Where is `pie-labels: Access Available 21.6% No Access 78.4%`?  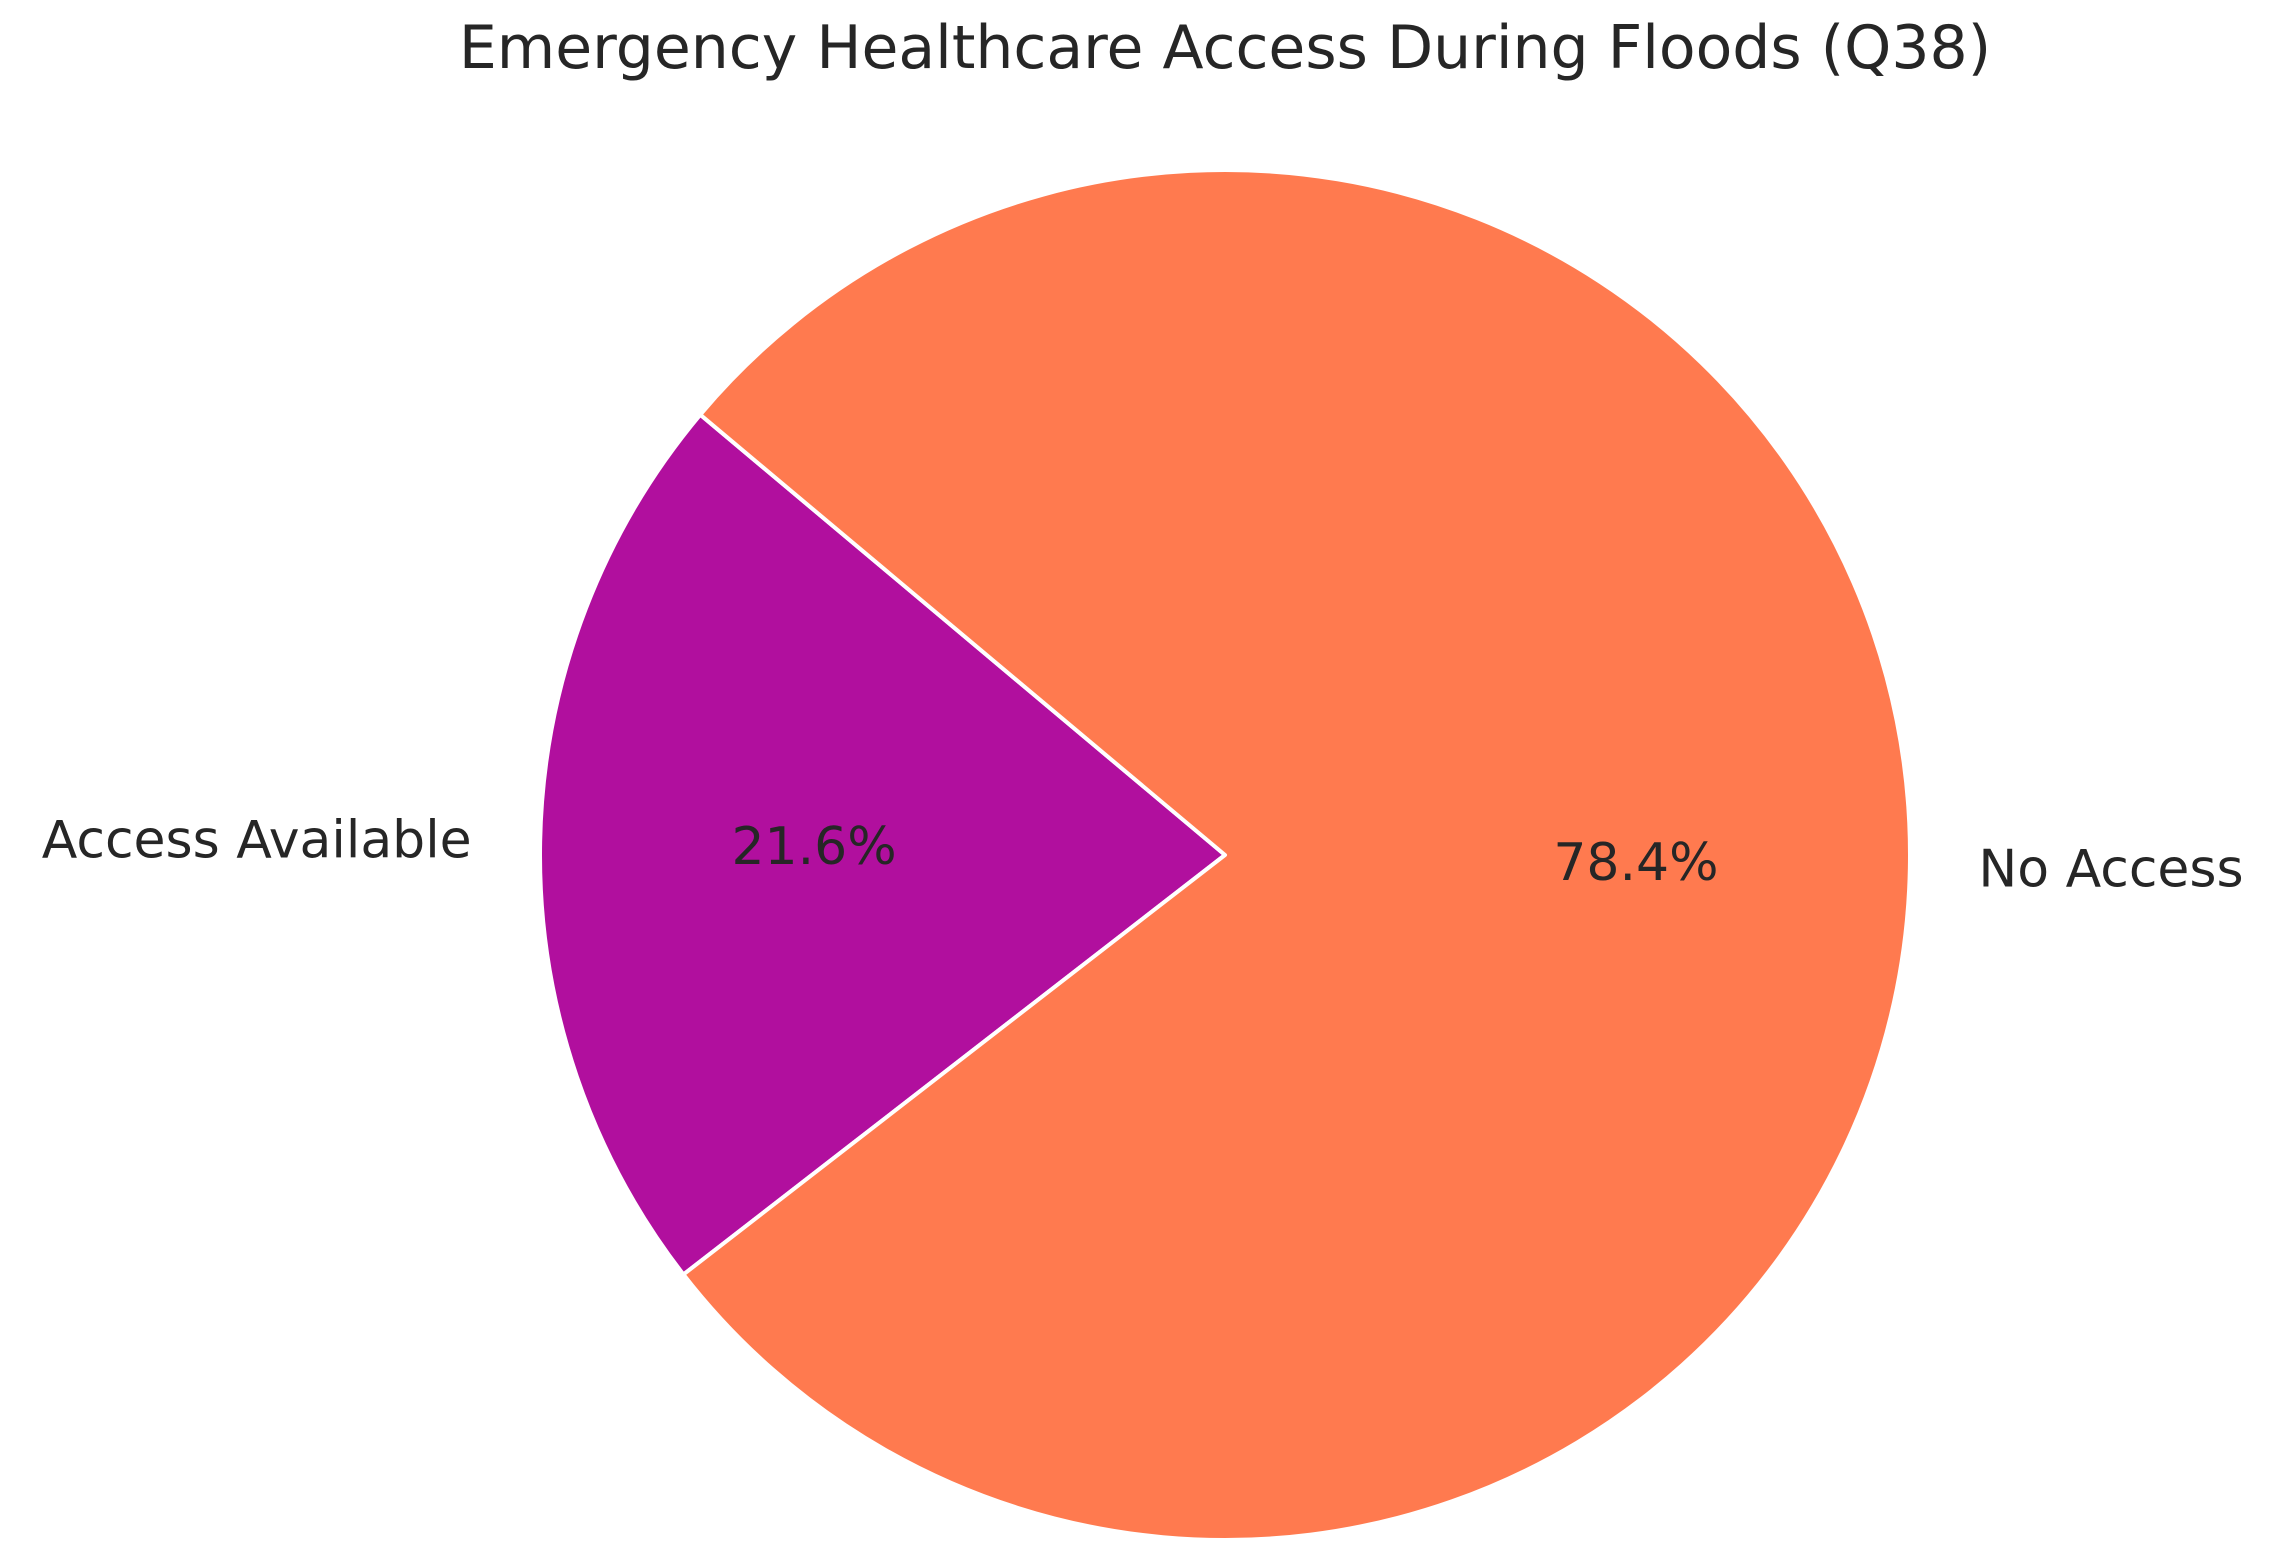
pie-labels: Access Available 21.6% No Access 78.4% is located at coordinates (1143, 854).